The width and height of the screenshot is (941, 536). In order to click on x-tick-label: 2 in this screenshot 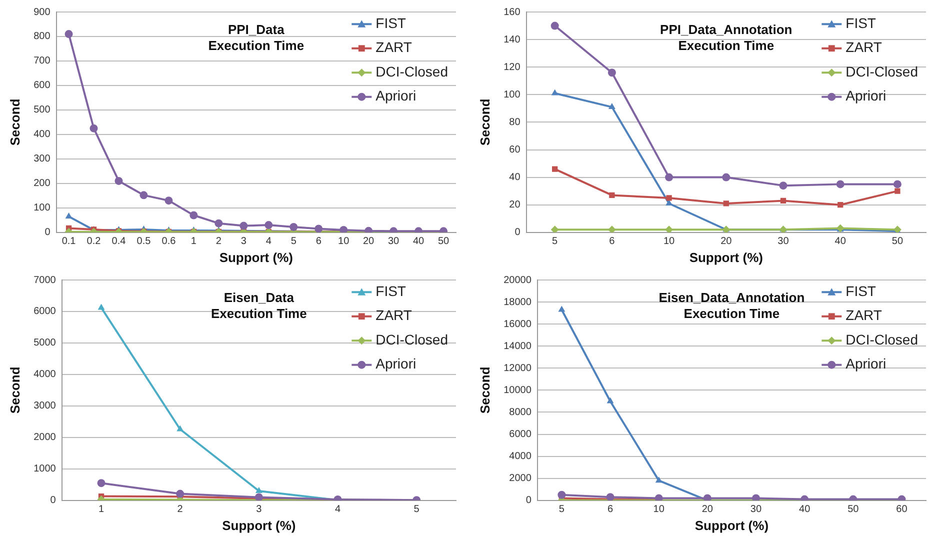, I will do `click(180, 510)`.